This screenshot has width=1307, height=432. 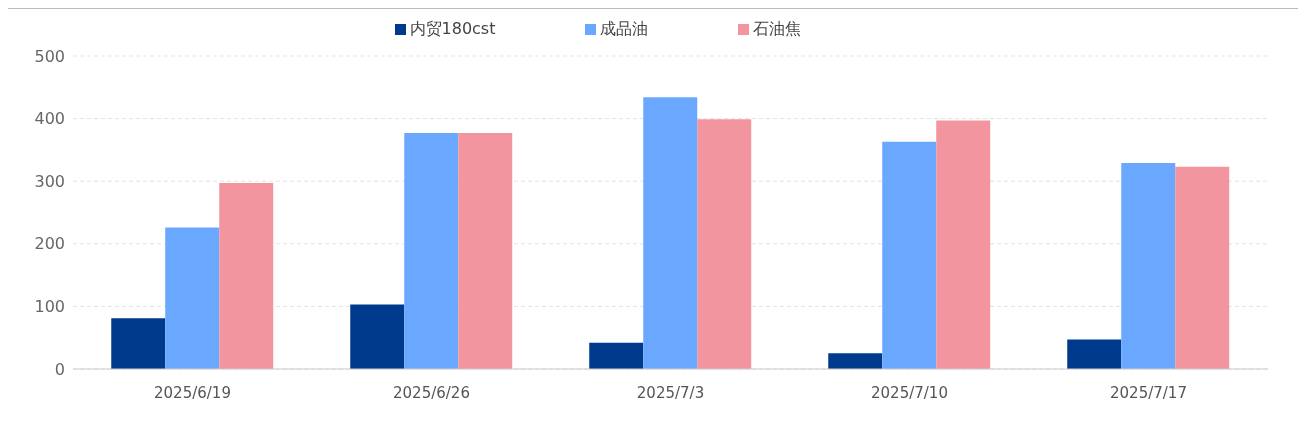 I want to click on y-tick-label: 300, so click(x=49, y=181).